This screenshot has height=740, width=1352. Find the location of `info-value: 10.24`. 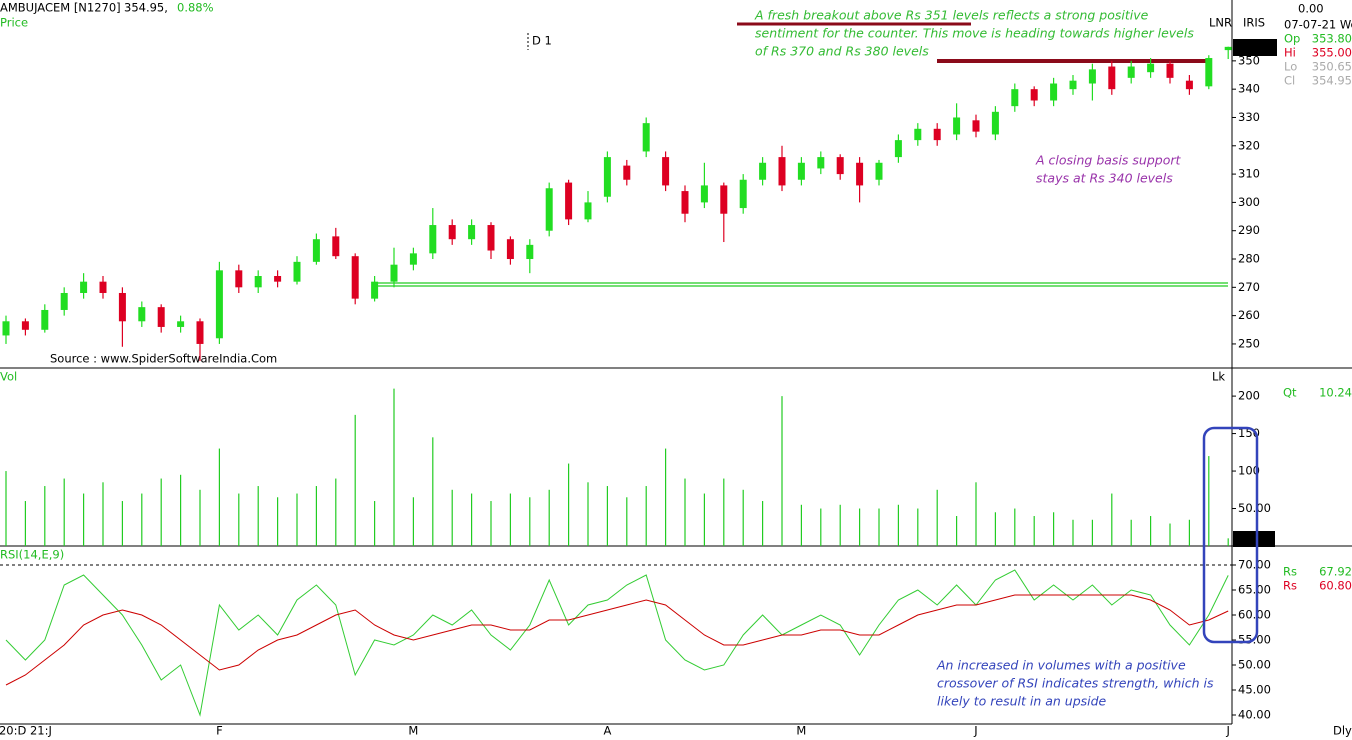

info-value: 10.24 is located at coordinates (1335, 393).